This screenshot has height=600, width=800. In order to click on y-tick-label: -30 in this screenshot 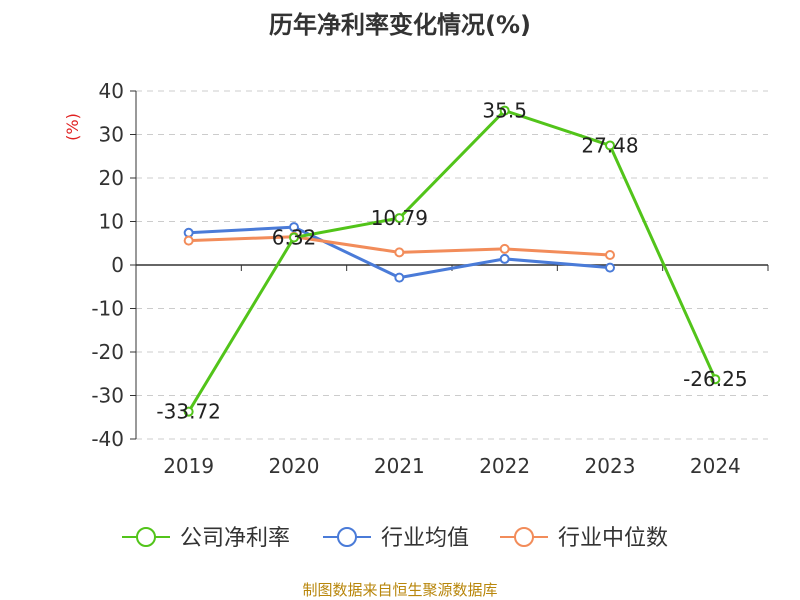, I will do `click(107, 396)`.